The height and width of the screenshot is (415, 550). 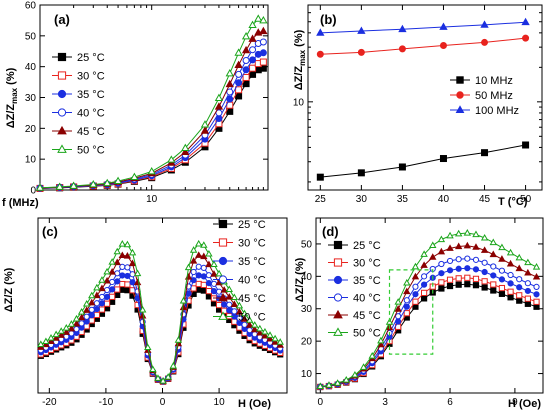 What do you see at coordinates (307, 277) in the screenshot?
I see `panel-d-y-tick-label: 40` at bounding box center [307, 277].